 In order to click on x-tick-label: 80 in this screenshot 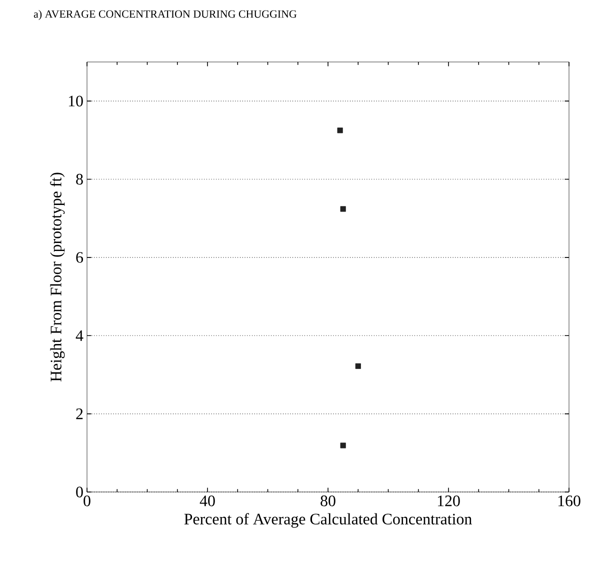, I will do `click(328, 501)`.